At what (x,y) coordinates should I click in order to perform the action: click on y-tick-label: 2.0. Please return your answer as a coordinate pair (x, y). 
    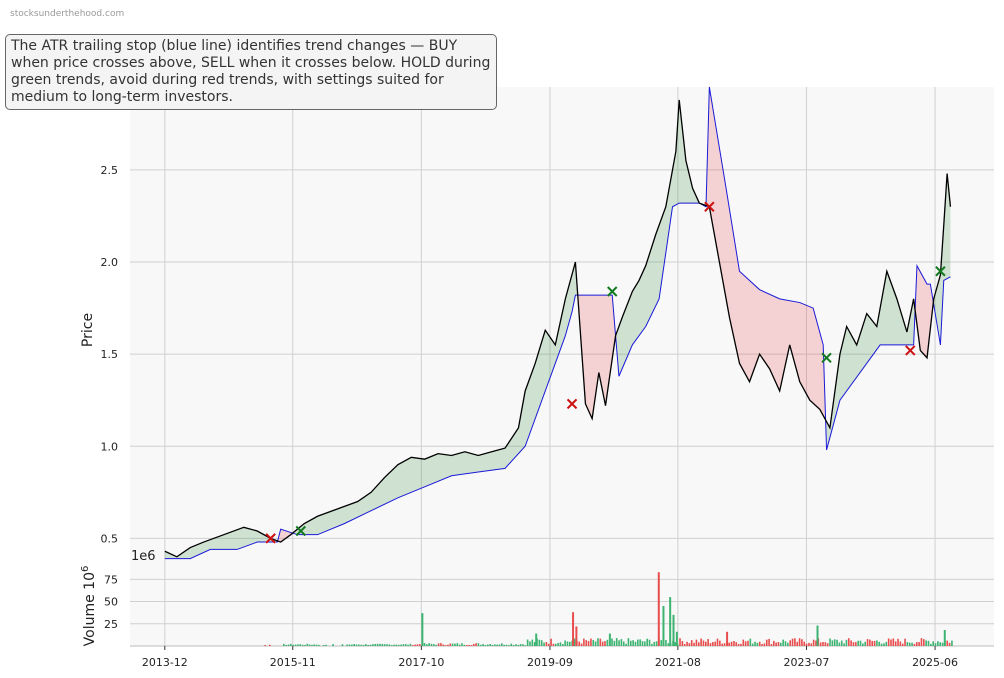
    Looking at the image, I should click on (110, 262).